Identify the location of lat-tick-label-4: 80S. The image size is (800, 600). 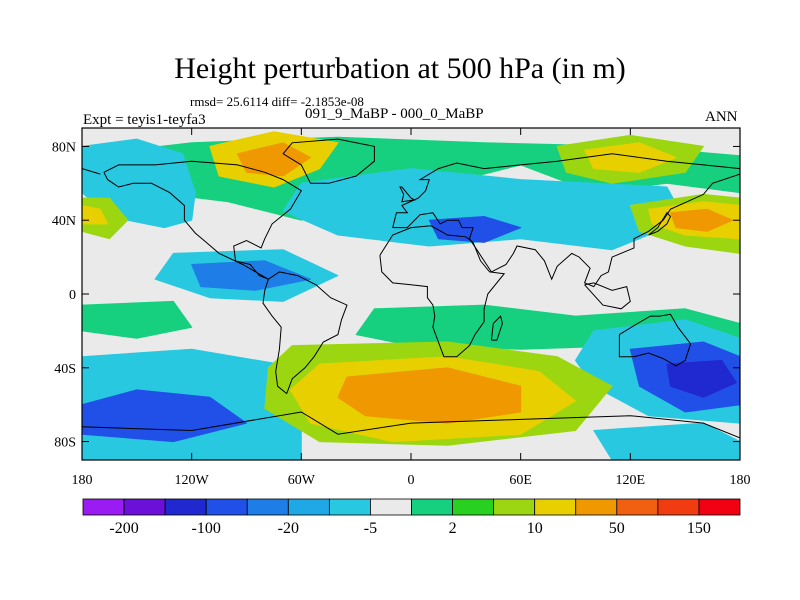
(65, 443).